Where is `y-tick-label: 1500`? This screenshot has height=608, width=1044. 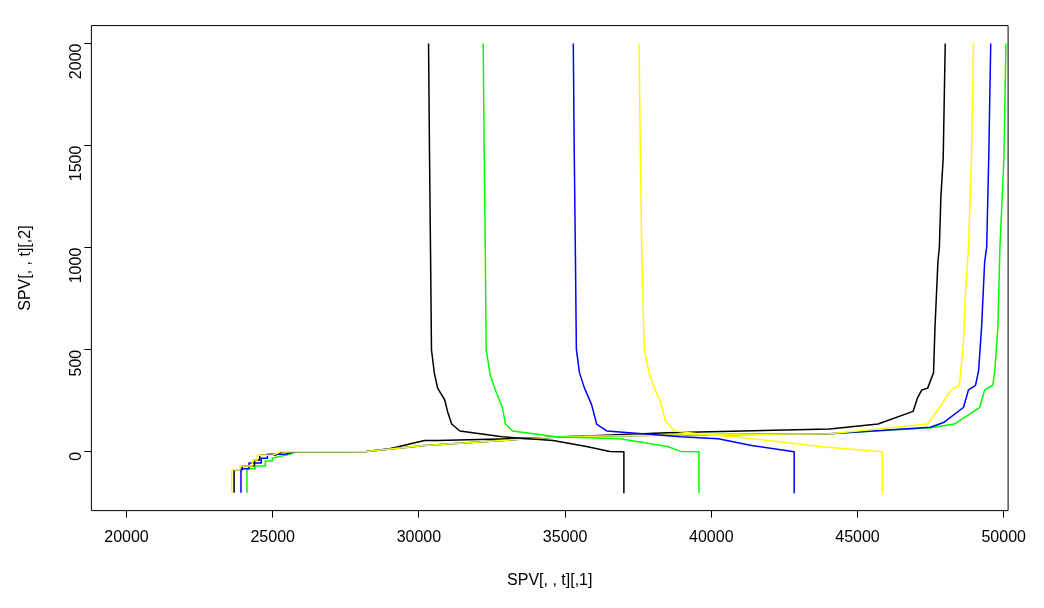 y-tick-label: 1500 is located at coordinates (75, 163).